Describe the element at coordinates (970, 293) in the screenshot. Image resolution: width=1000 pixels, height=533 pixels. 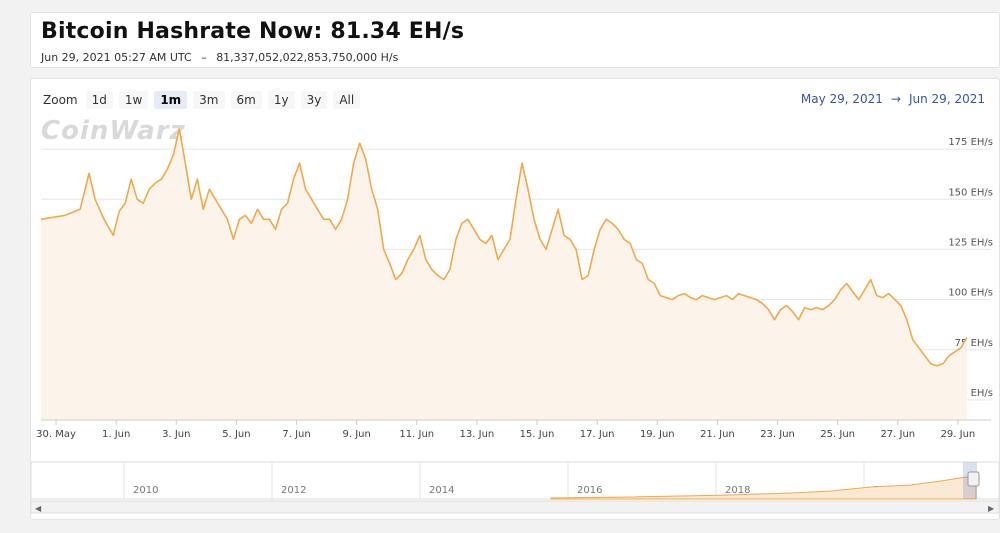
I see `y-tick-label: 100 EH/s` at that location.